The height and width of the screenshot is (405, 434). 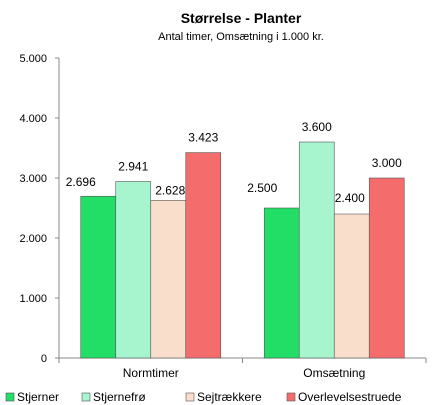 I want to click on y-tick-label: 5.000, so click(x=33, y=59).